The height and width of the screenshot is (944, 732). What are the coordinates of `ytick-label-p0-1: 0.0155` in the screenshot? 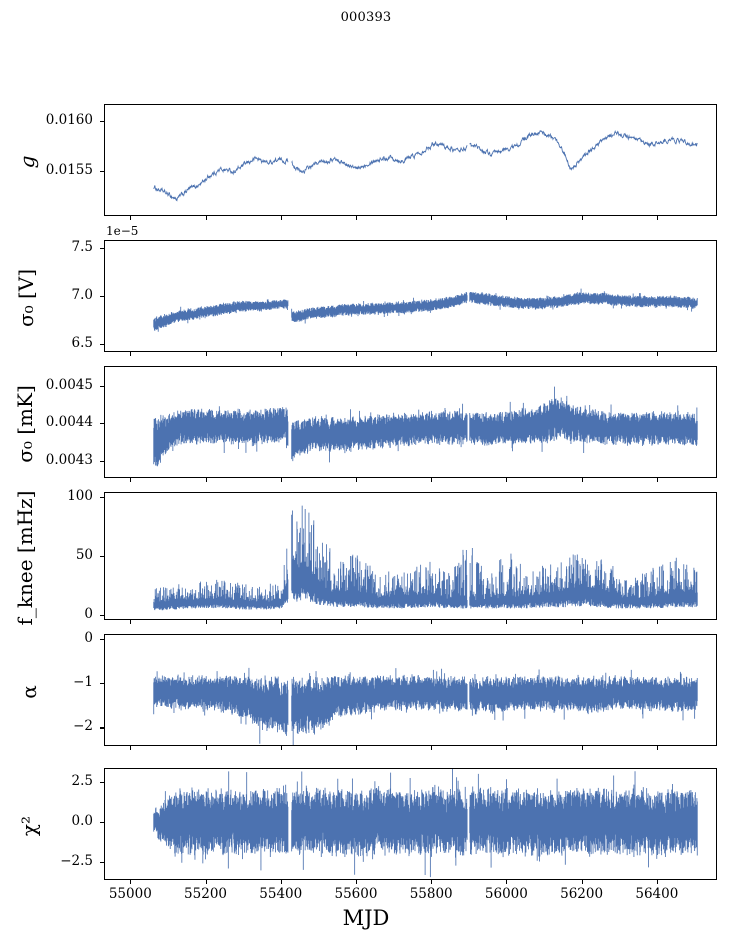 It's located at (69, 170).